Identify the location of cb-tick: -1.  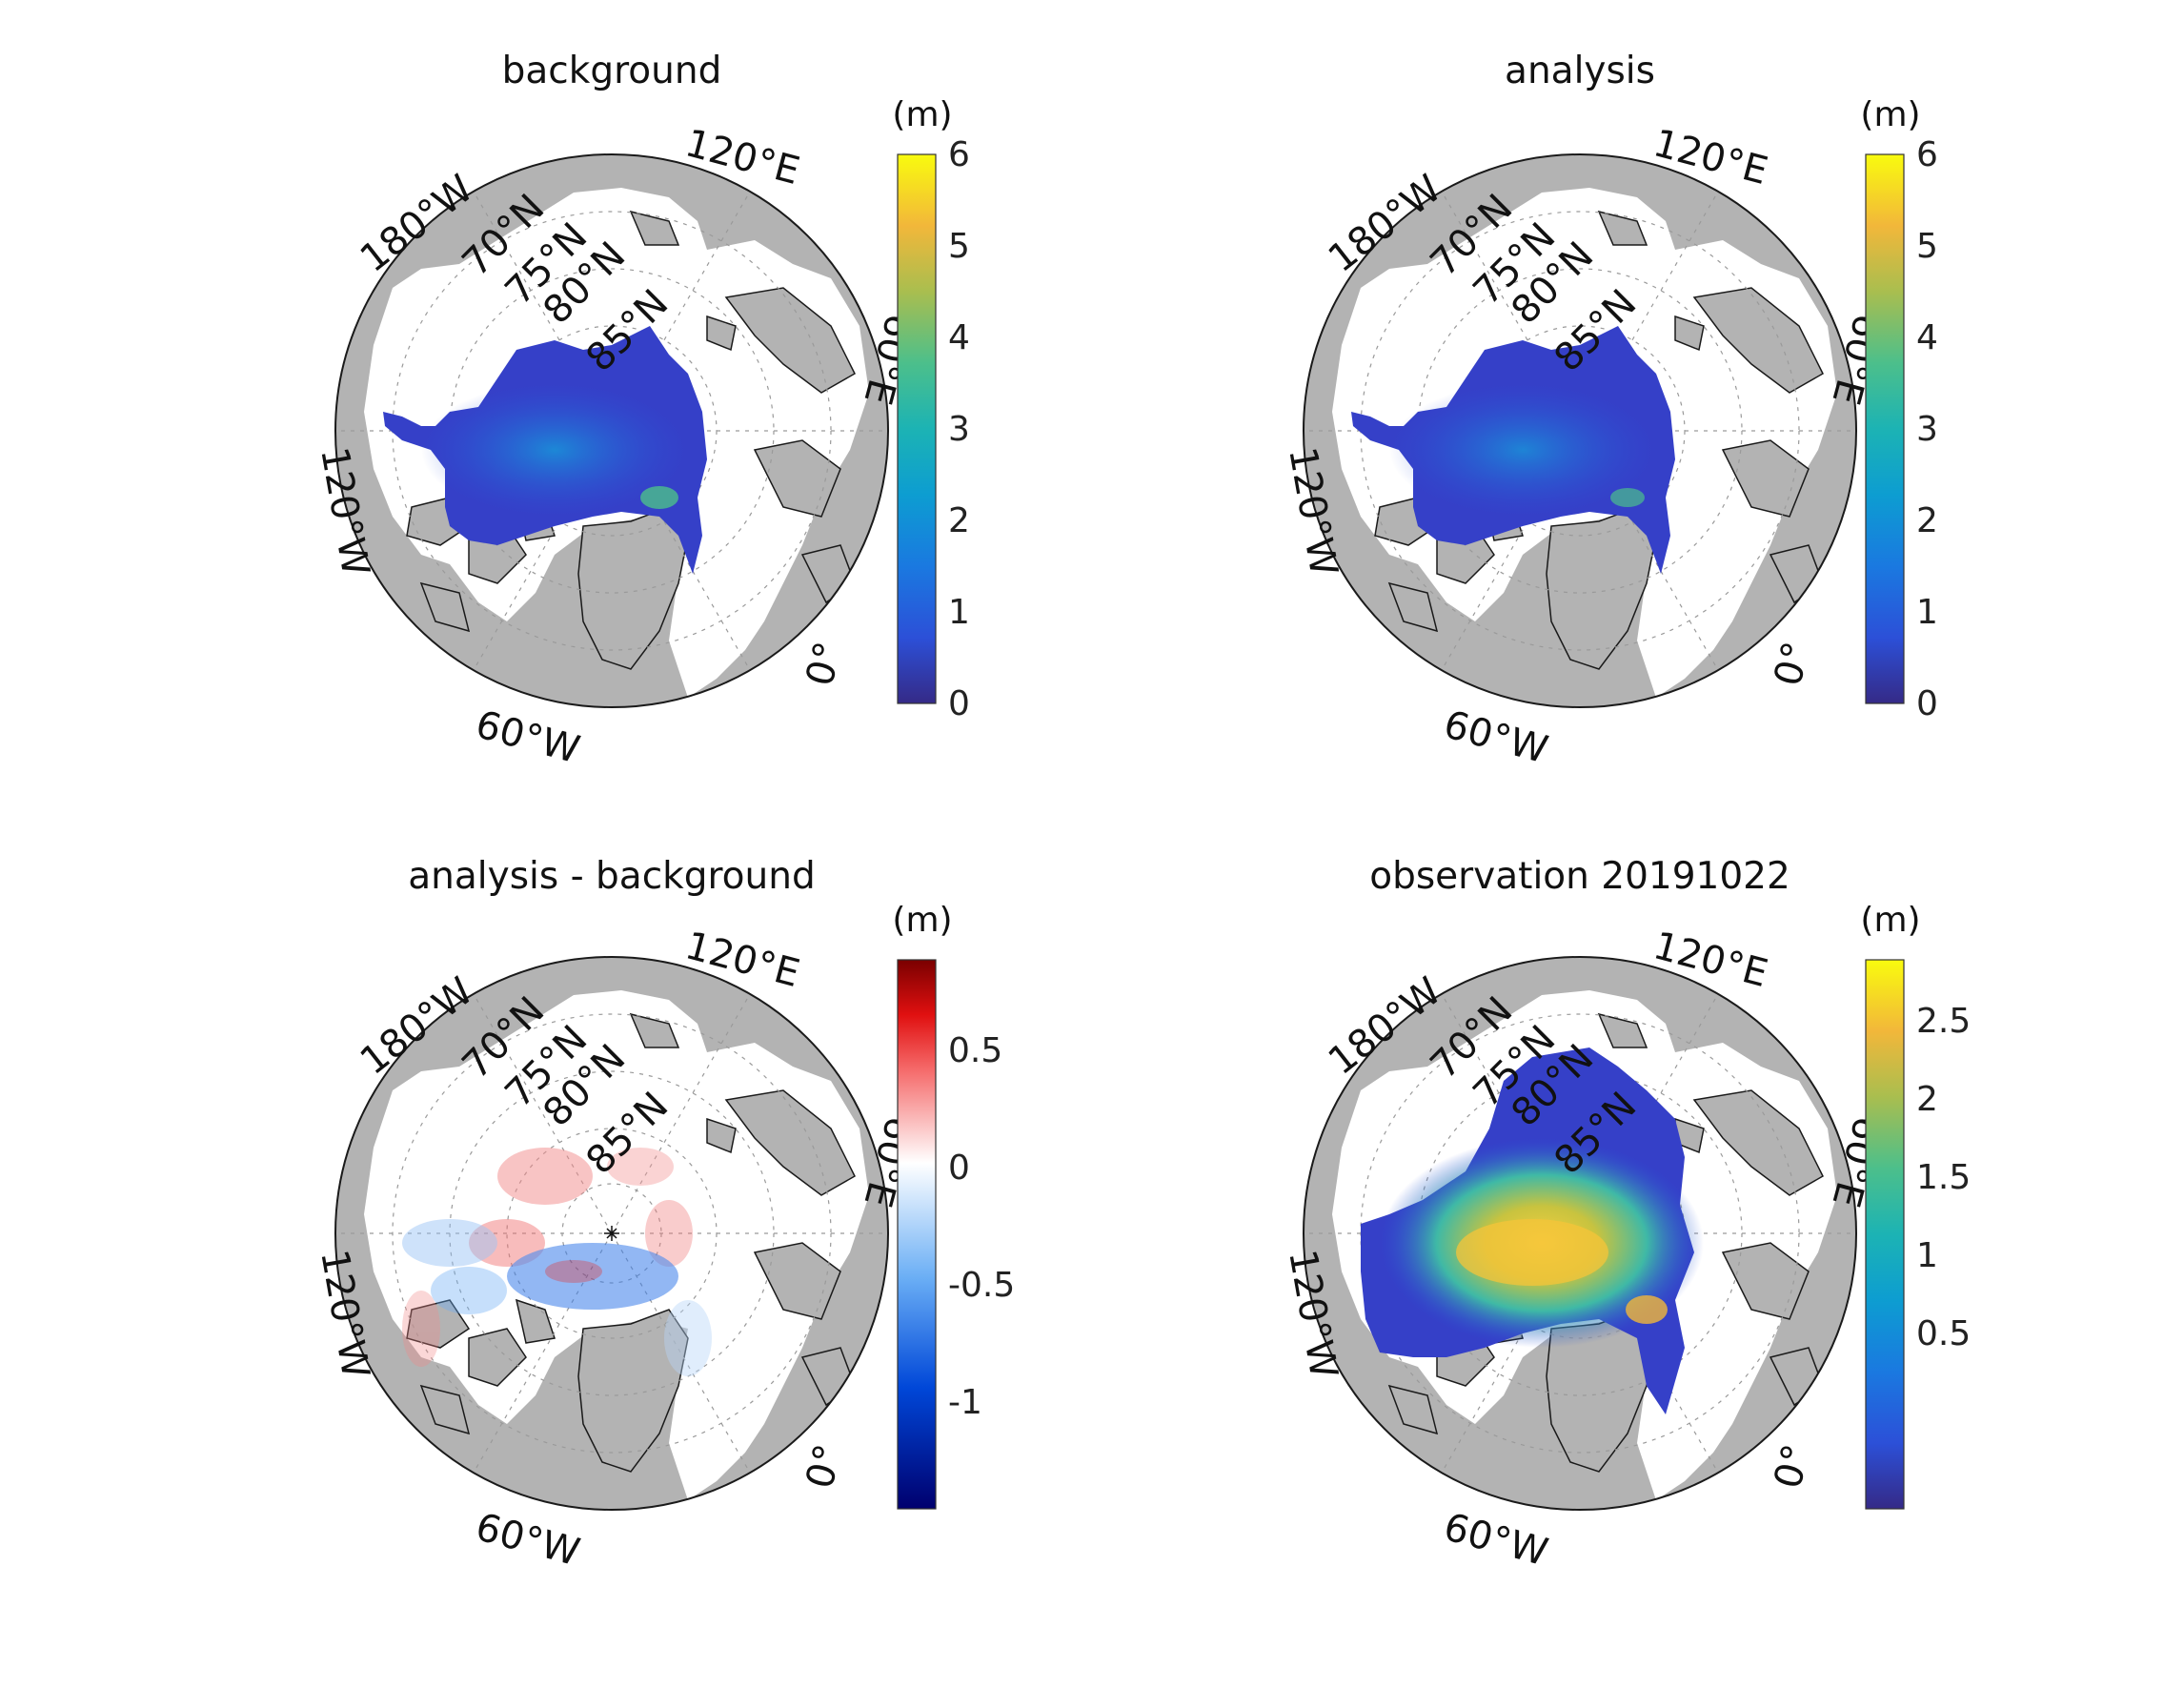
(965, 1403).